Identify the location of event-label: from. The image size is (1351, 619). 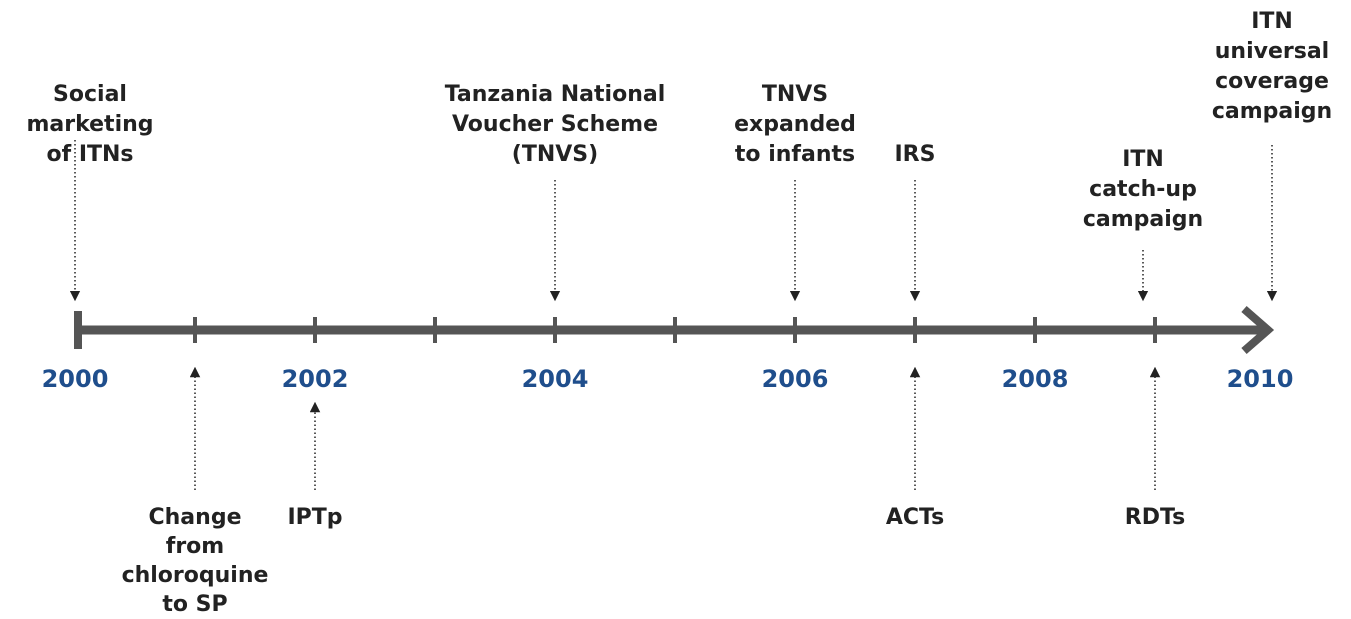
(195, 546).